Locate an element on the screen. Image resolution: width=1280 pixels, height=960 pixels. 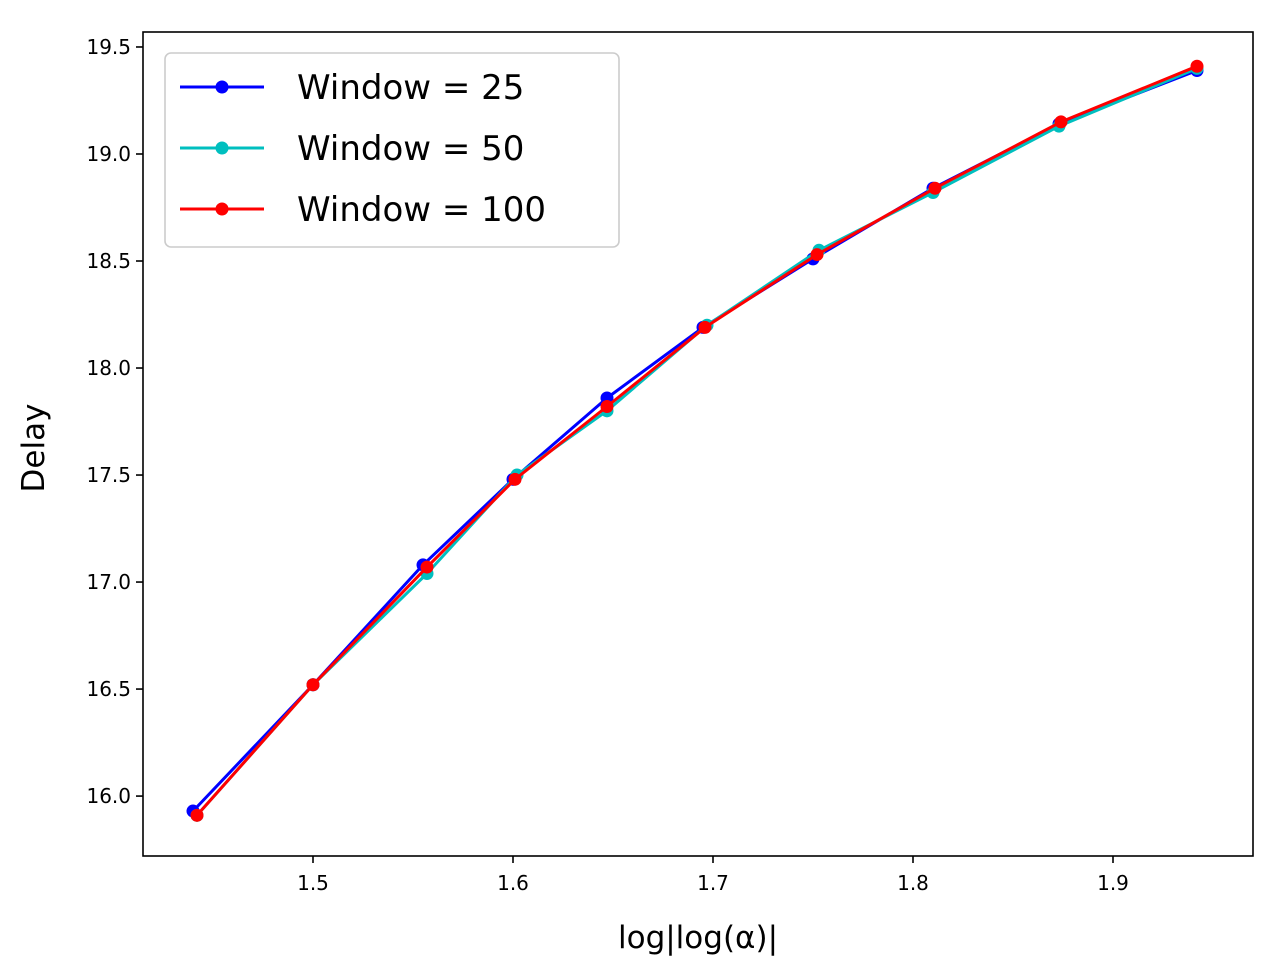
legend-entry: Window = 50 is located at coordinates (352, 149).